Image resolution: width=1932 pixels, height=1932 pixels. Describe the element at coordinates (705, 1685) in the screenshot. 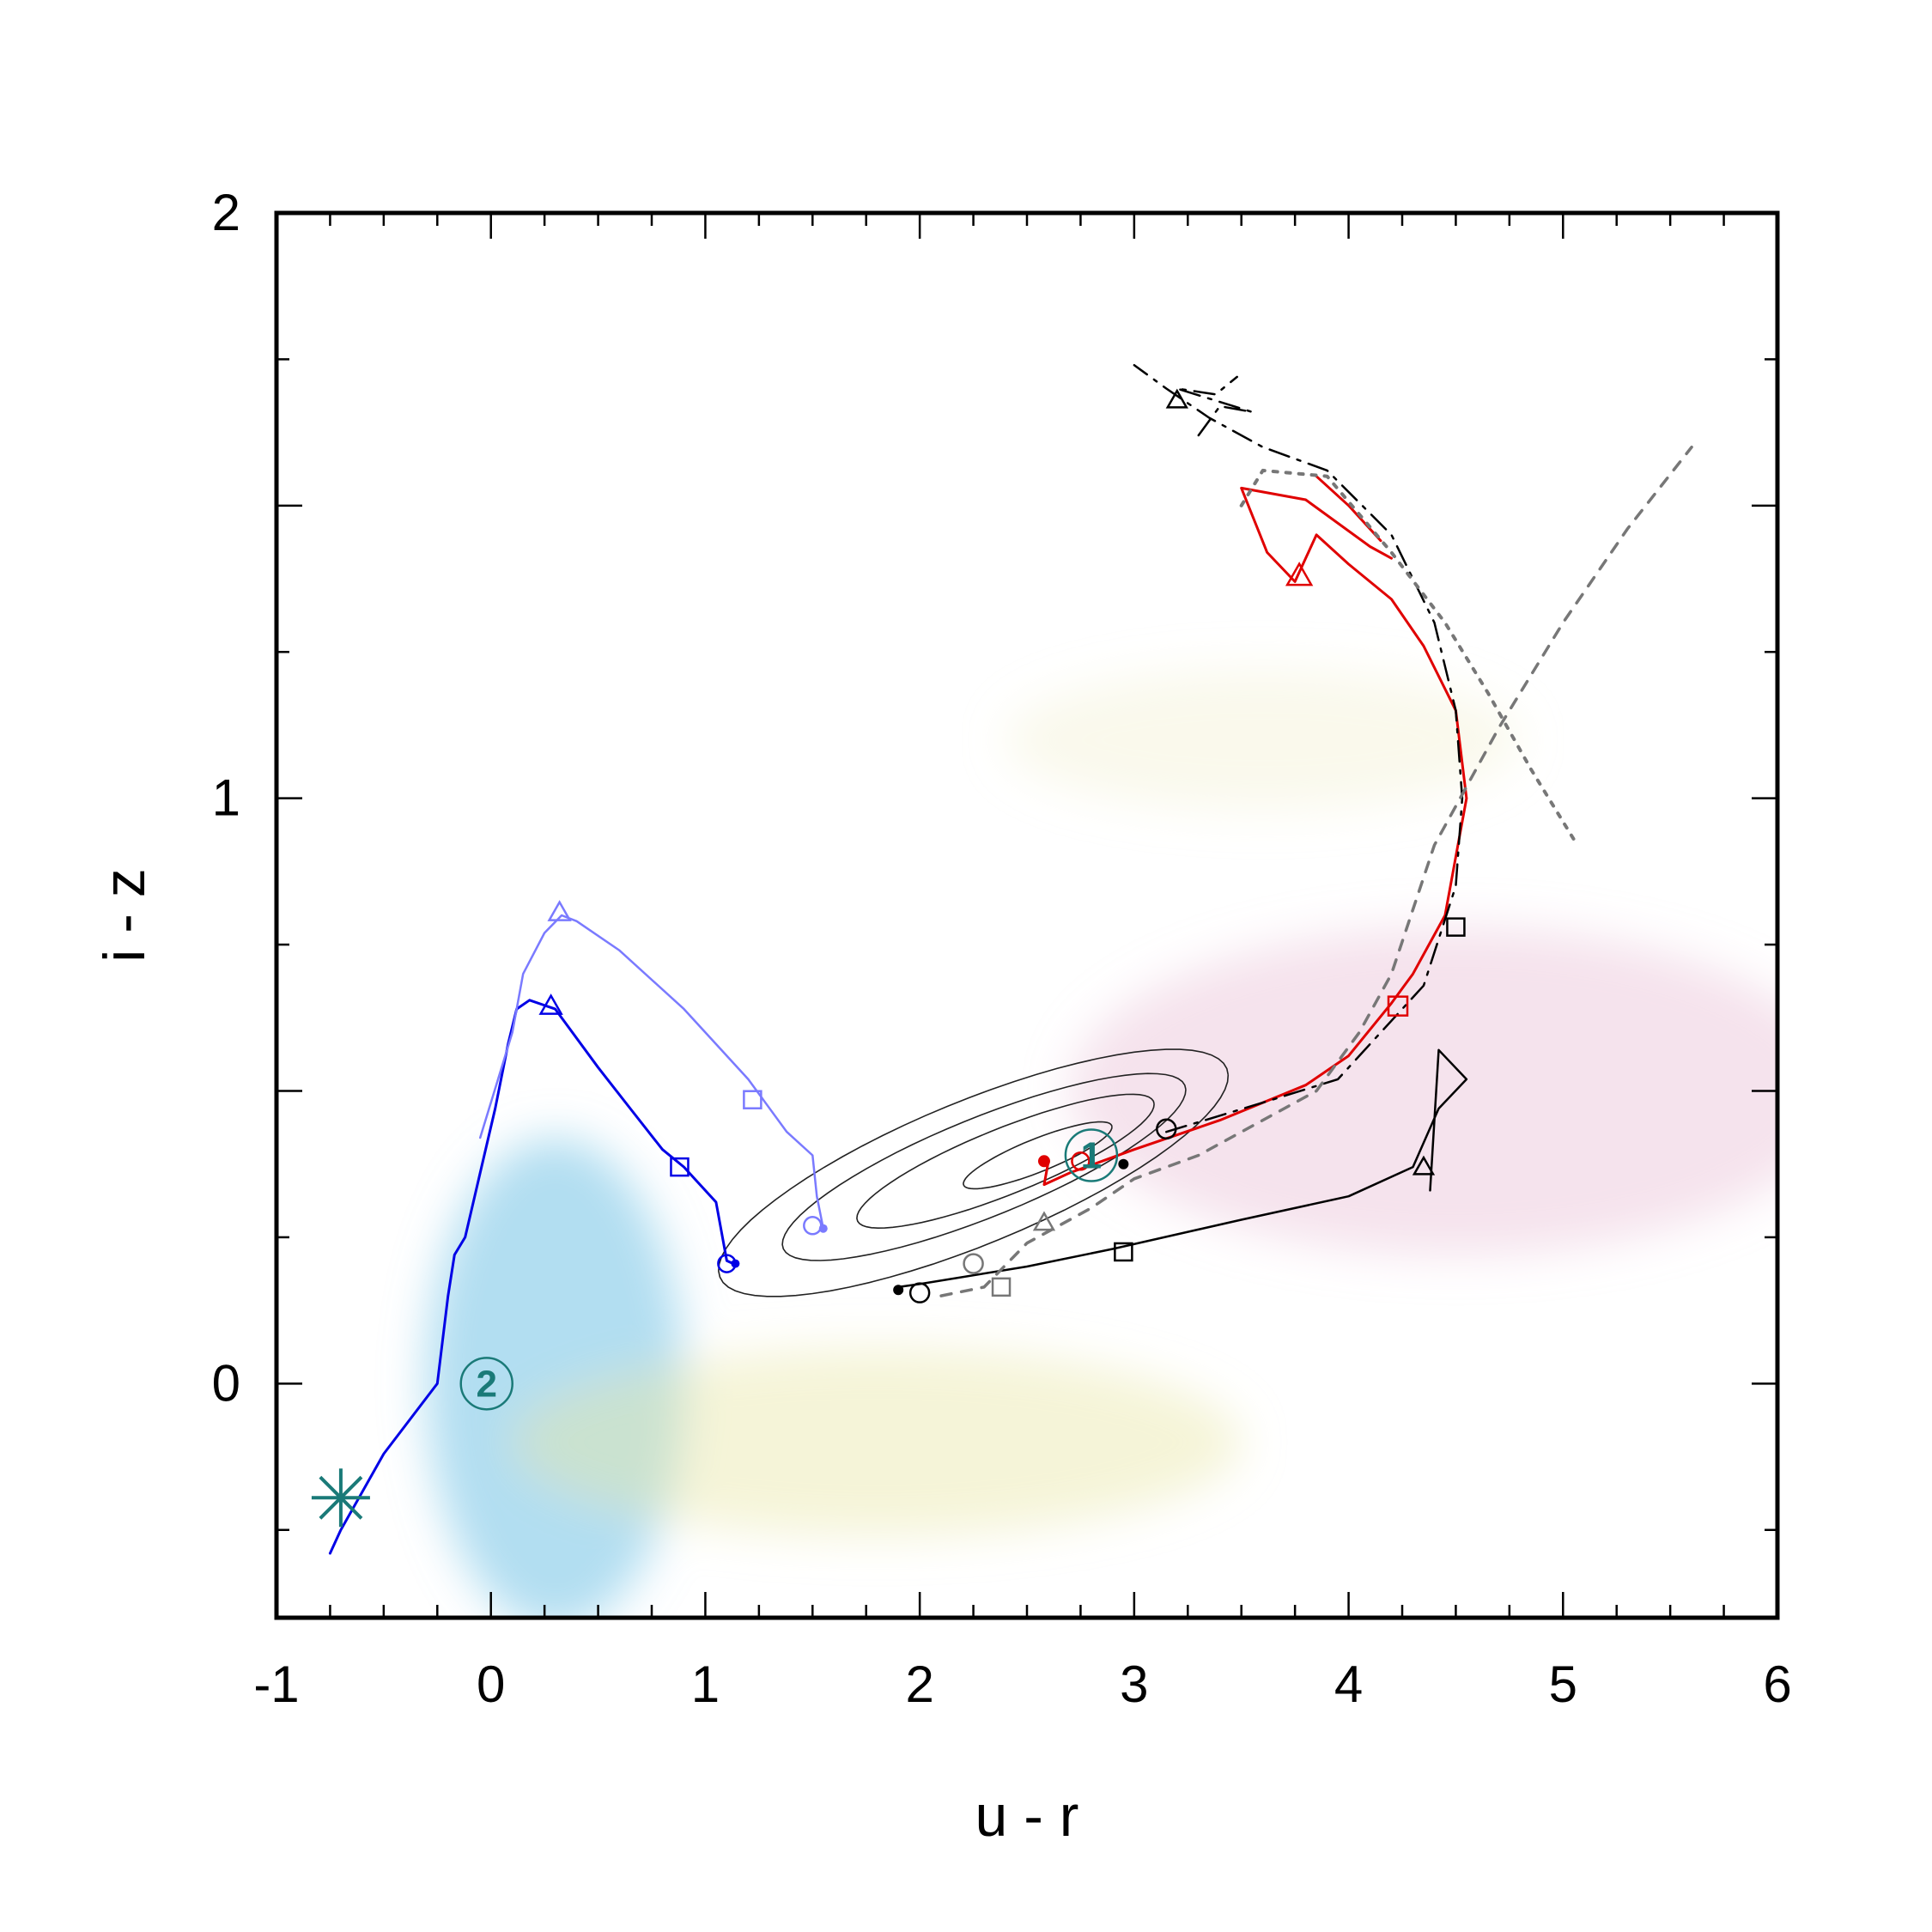

I see `x-tick-label: 1` at that location.